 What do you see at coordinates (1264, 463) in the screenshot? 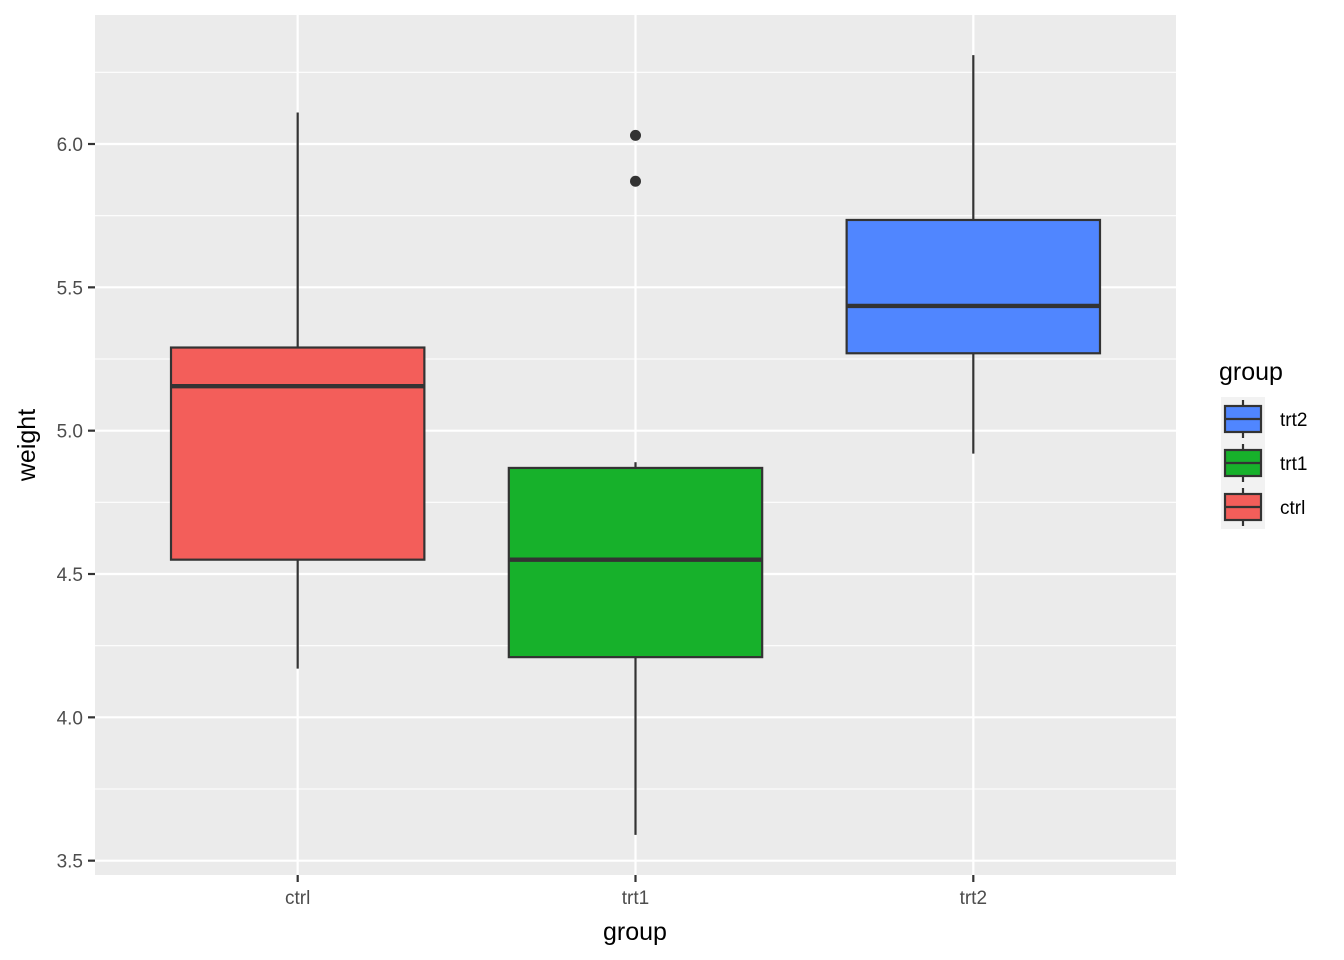
I see `legend-item-trt1: trt1` at bounding box center [1264, 463].